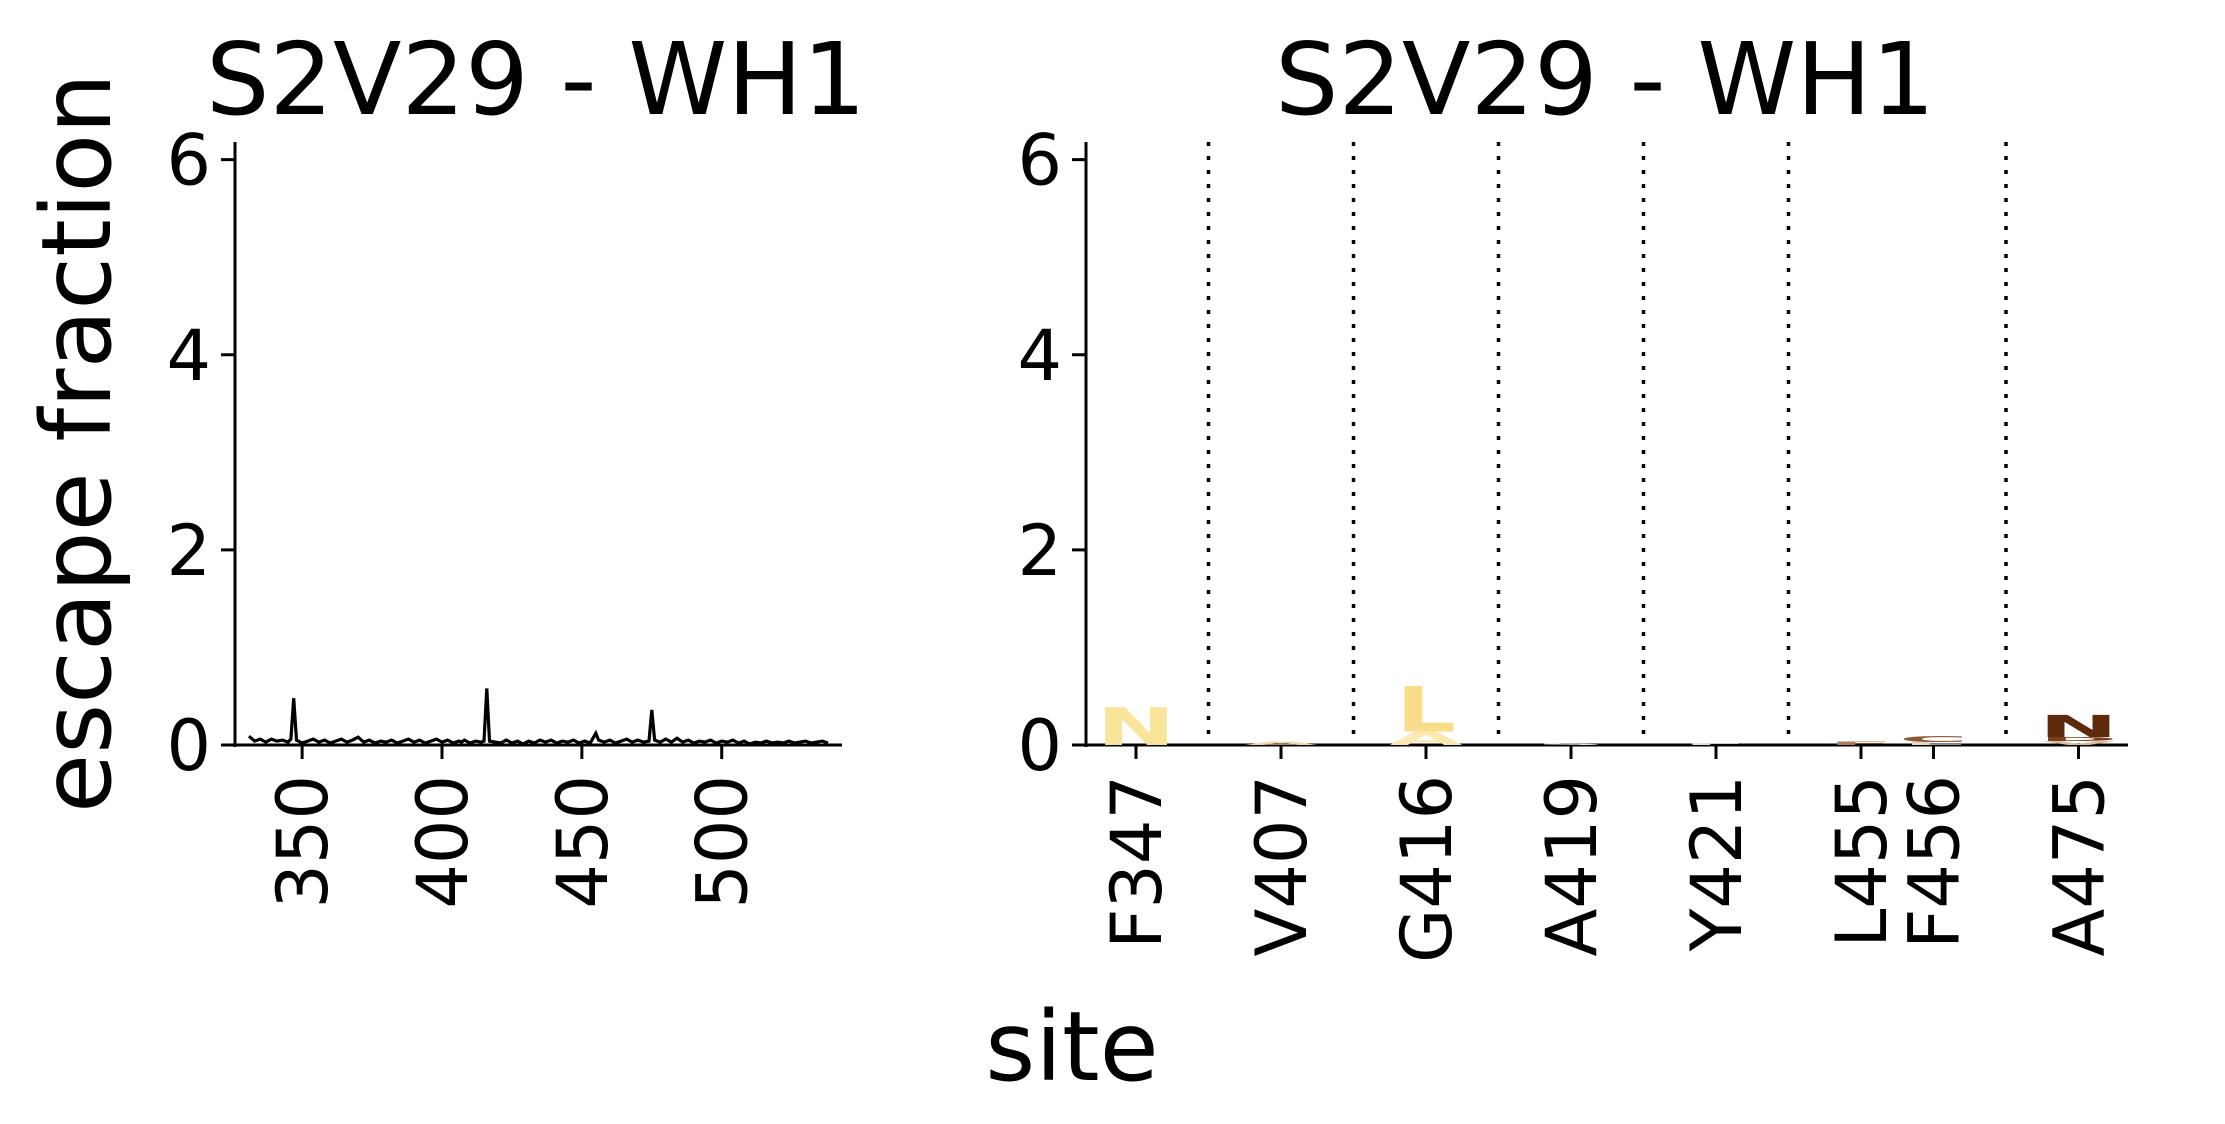 This screenshot has height=1124, width=2225. What do you see at coordinates (583, 842) in the screenshot?
I see `x-tick-label: 450` at bounding box center [583, 842].